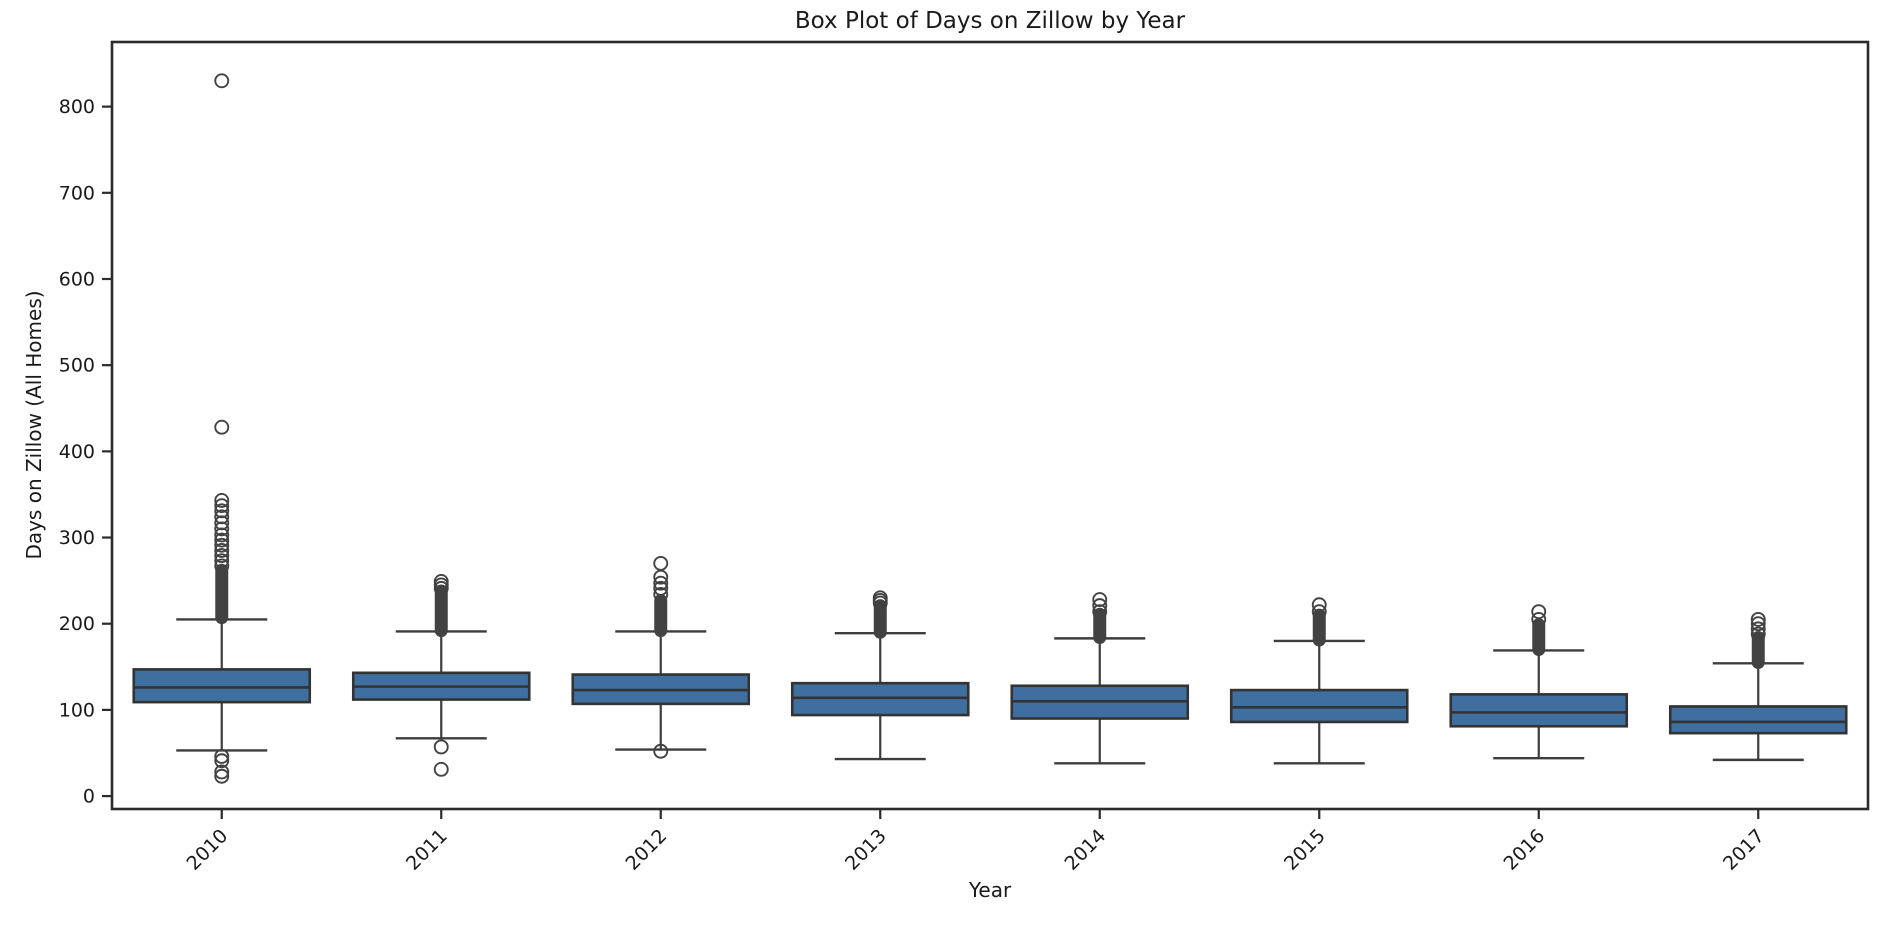 This screenshot has height=940, width=1900. What do you see at coordinates (647, 850) in the screenshot?
I see `x-tick-label: 2012` at bounding box center [647, 850].